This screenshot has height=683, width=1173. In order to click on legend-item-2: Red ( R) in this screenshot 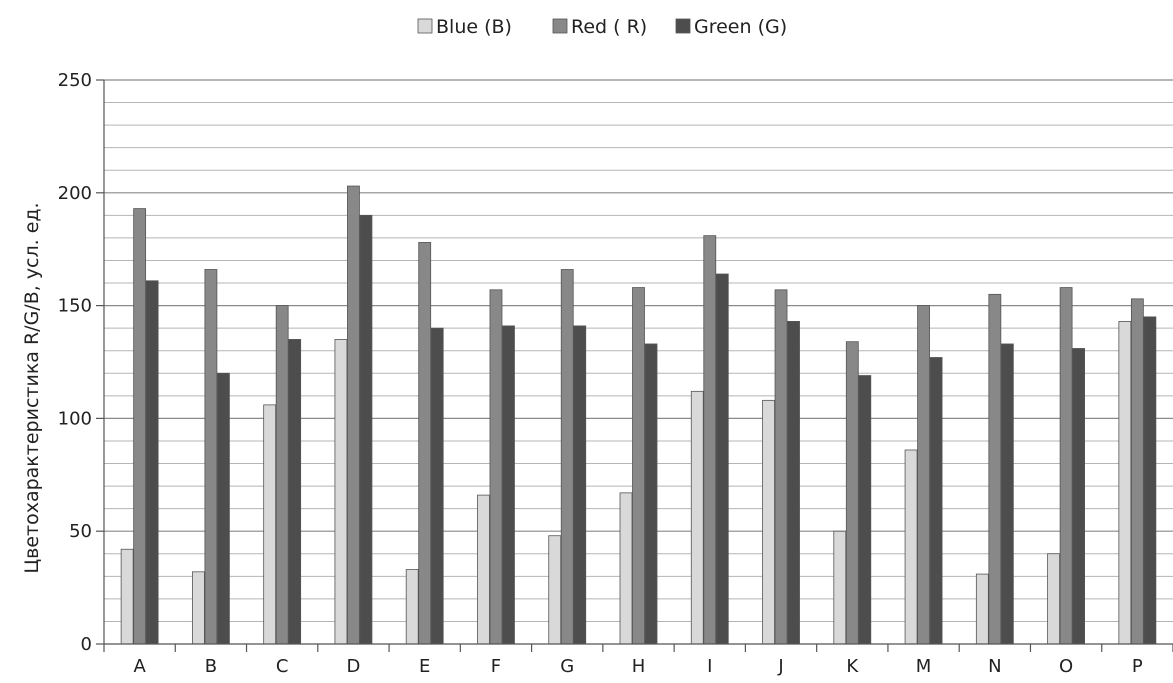, I will do `click(599, 27)`.